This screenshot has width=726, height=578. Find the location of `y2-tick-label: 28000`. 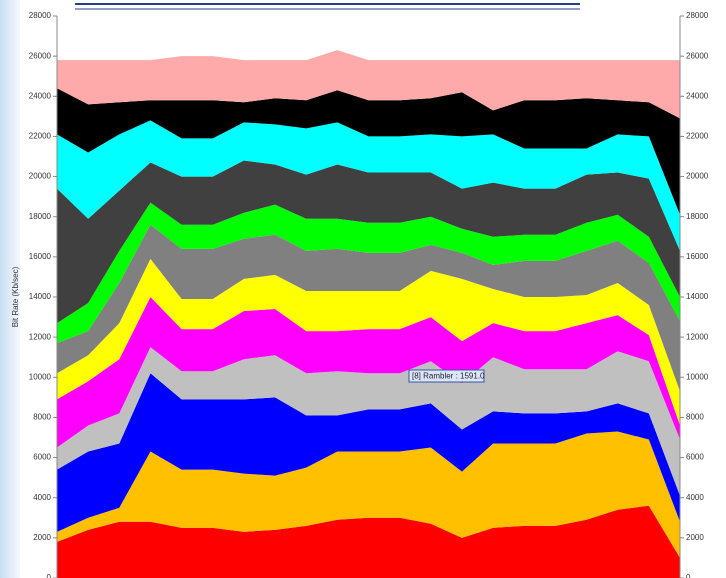

y2-tick-label: 28000 is located at coordinates (697, 15).